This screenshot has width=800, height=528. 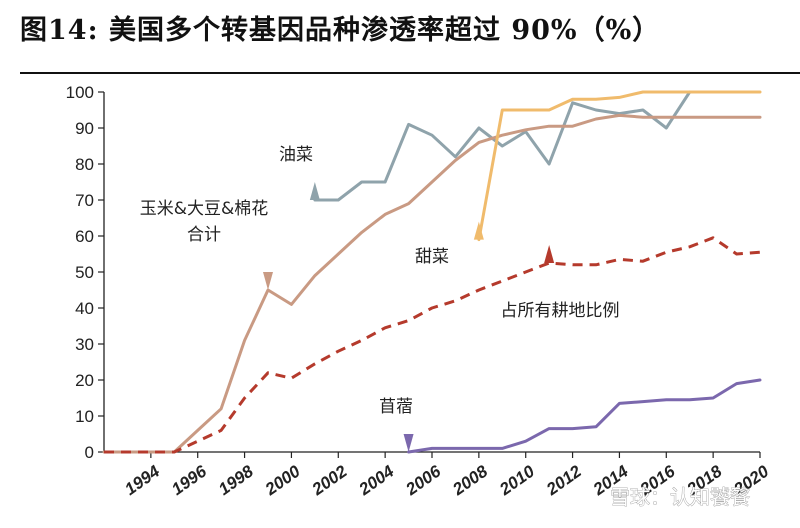 What do you see at coordinates (204, 209) in the screenshot?
I see `annotation-label-1: 玉米&大豆&棉花` at bounding box center [204, 209].